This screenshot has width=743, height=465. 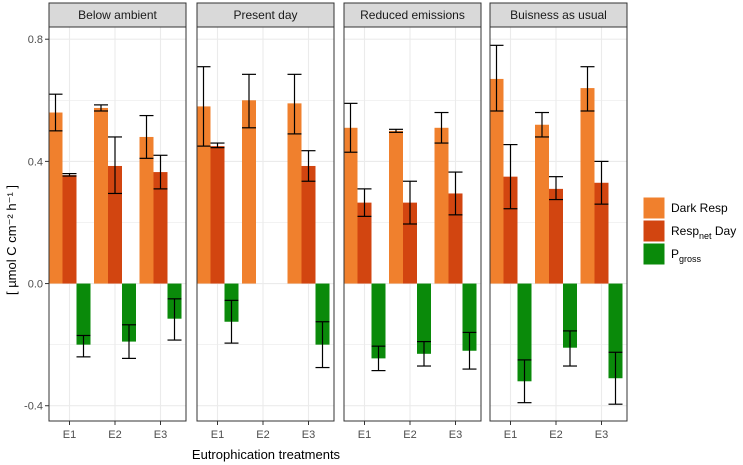 I want to click on legend: Dark Resp Respnet Day Pgross, so click(x=689, y=231).